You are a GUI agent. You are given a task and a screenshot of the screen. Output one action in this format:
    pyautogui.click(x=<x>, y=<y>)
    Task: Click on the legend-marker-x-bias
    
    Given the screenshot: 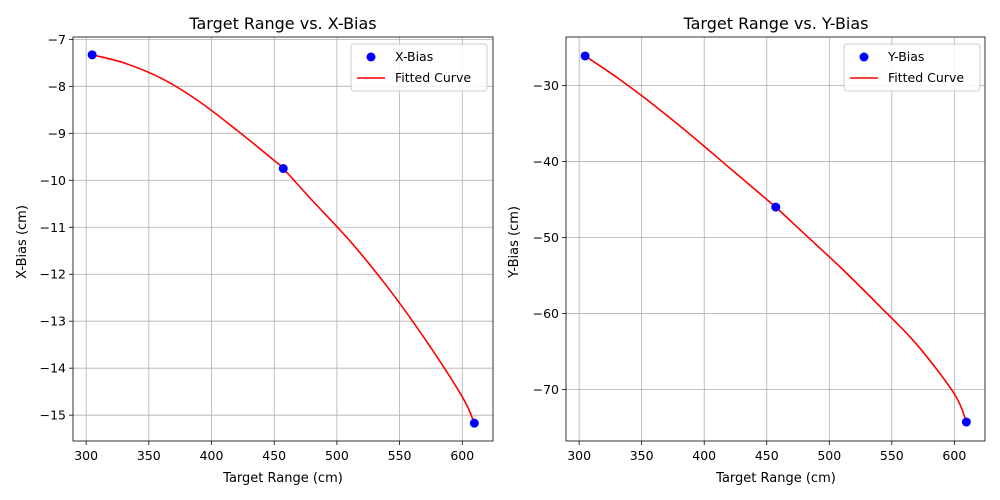 What is the action you would take?
    pyautogui.click(x=371, y=57)
    